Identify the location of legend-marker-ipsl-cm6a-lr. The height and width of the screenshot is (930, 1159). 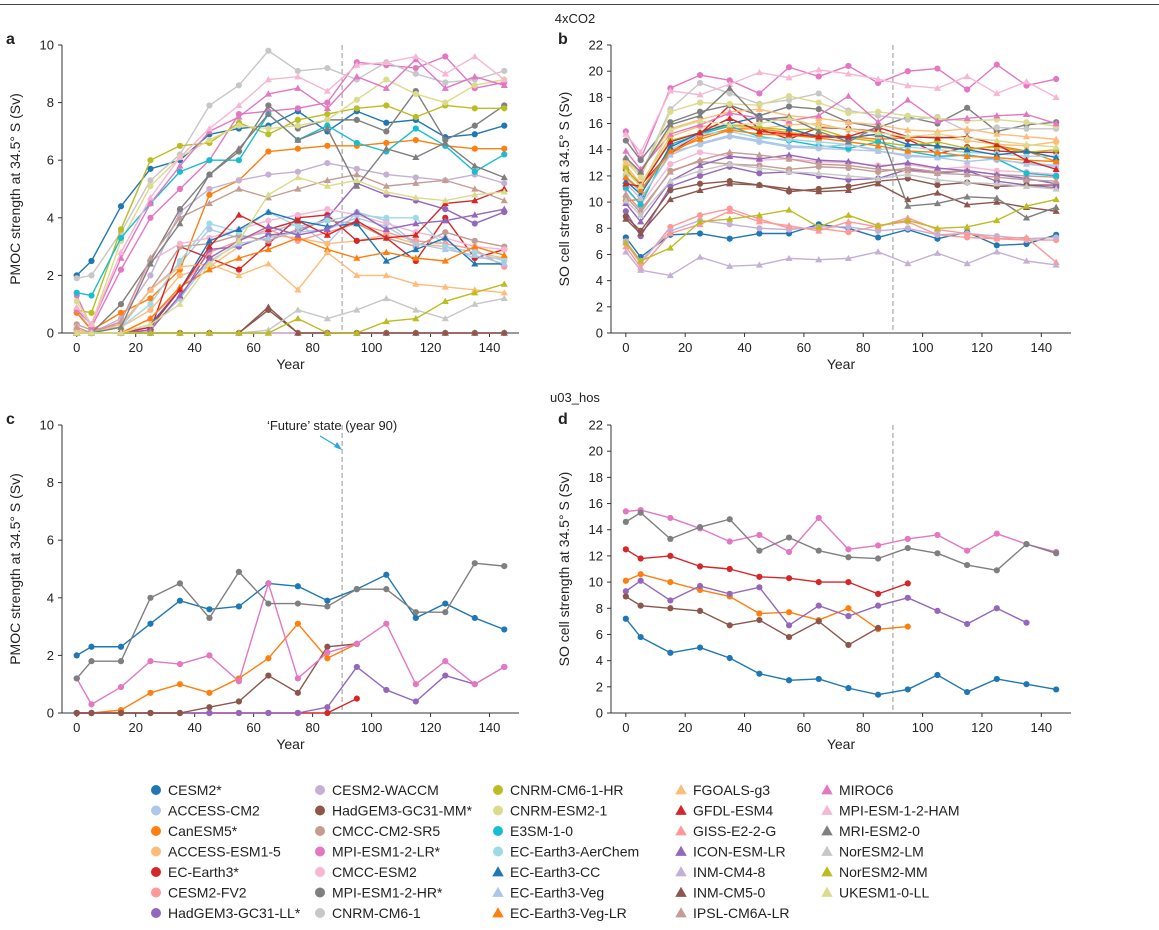
(681, 912).